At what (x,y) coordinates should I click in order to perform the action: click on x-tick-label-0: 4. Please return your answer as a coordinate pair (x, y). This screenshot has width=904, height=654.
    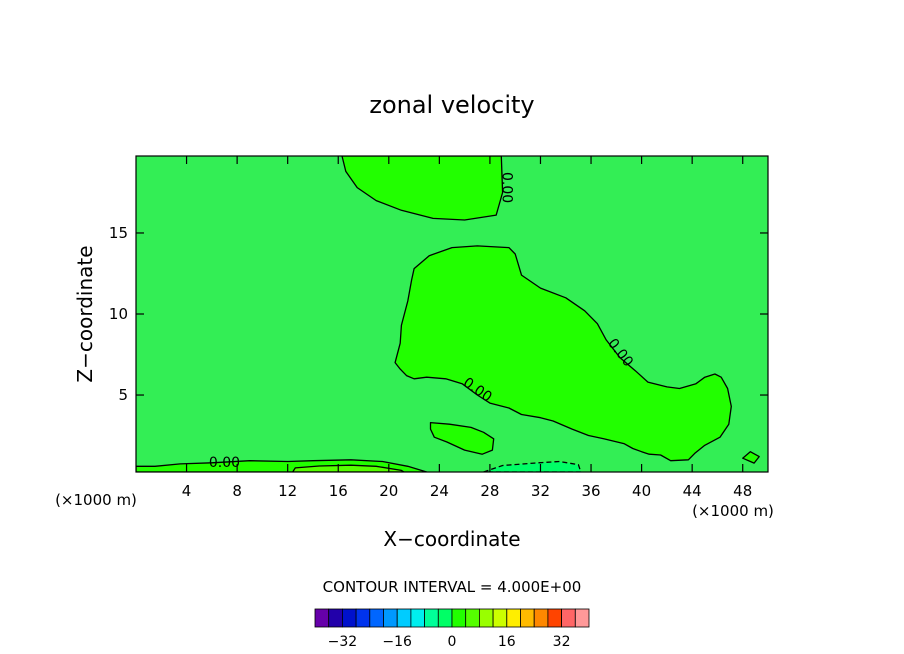
    Looking at the image, I should click on (187, 491).